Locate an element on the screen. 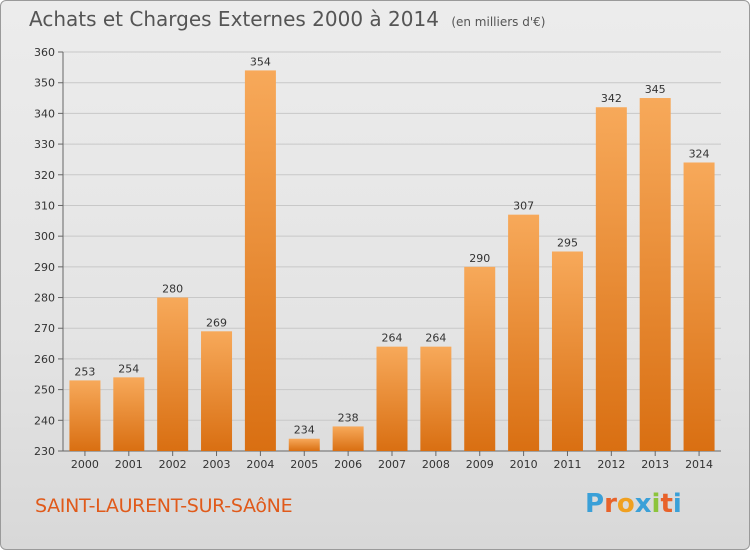  value-label-2007: 264 is located at coordinates (392, 338).